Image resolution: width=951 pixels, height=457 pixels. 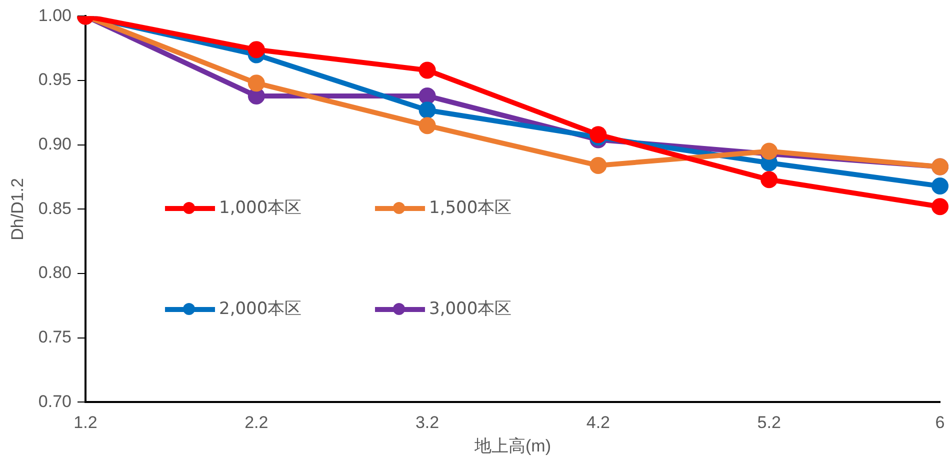 I want to click on legend-label: 1,500本区, so click(x=470, y=208).